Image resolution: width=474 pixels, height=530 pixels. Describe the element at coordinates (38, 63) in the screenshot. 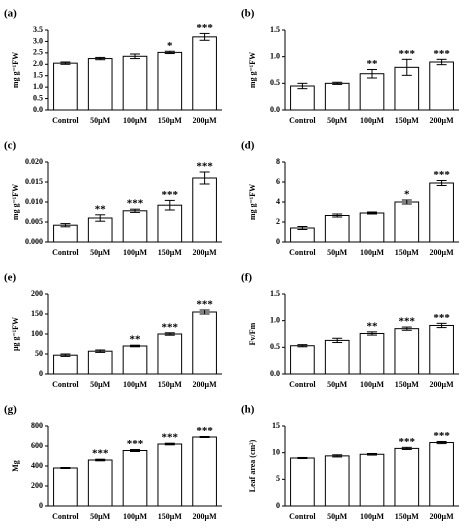

I see `y-tick-label: 2.0` at that location.